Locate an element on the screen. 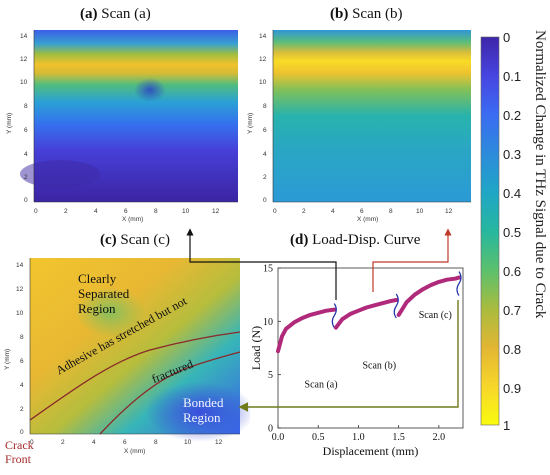  panel-a-xtick: 0 is located at coordinates (36, 211).